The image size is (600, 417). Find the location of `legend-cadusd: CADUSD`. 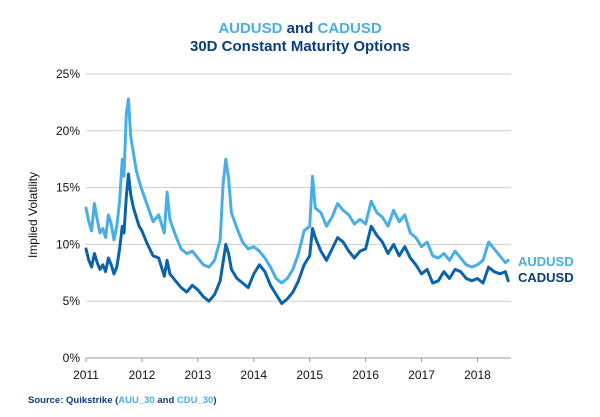

legend-cadusd: CADUSD is located at coordinates (546, 277).